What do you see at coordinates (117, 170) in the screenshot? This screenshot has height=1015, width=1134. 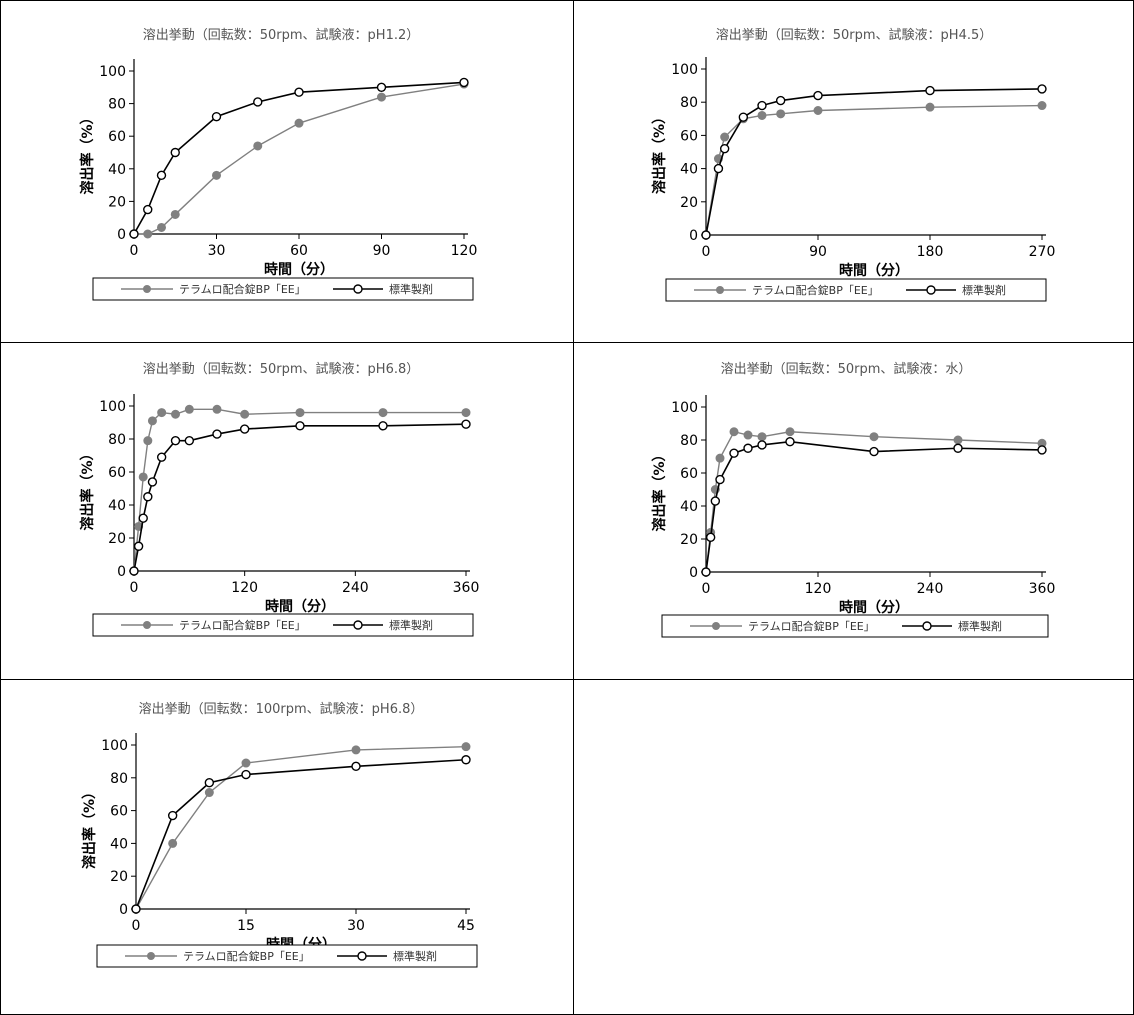 I see `y-tick-label: 40` at bounding box center [117, 170].